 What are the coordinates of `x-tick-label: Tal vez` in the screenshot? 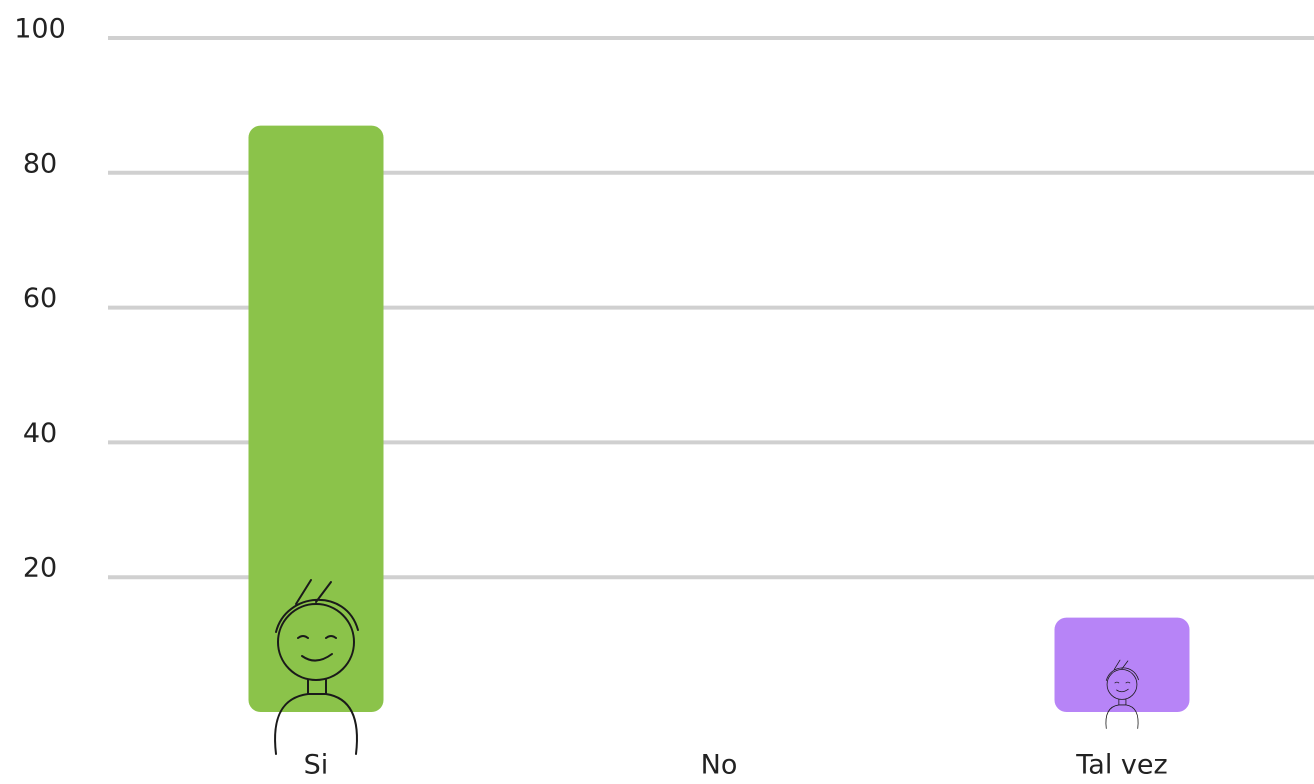 It's located at (1121, 765).